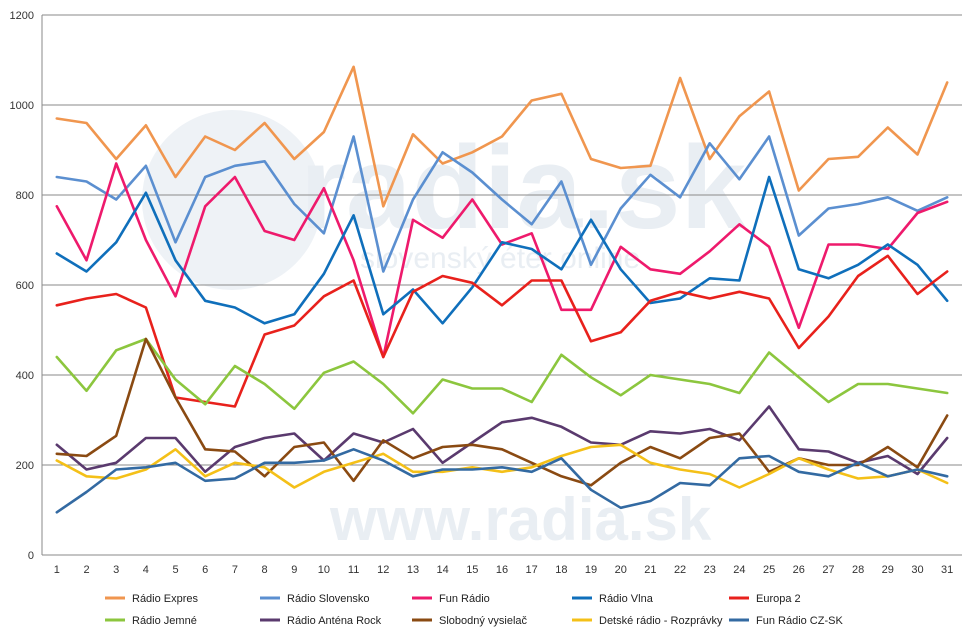 This screenshot has width=977, height=638. Describe the element at coordinates (25, 196) in the screenshot. I see `y-tick-label: 800` at that location.